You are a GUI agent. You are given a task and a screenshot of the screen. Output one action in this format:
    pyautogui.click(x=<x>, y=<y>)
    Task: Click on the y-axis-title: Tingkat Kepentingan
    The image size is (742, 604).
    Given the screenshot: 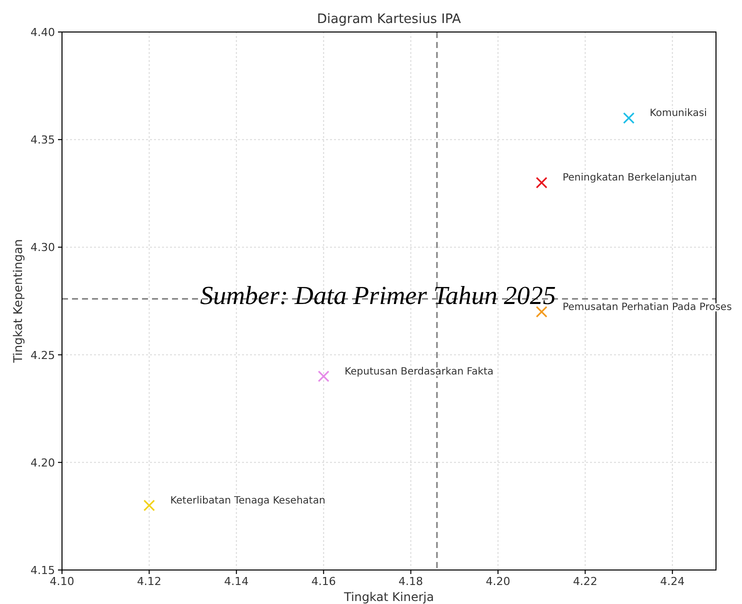 What is the action you would take?
    pyautogui.click(x=18, y=301)
    